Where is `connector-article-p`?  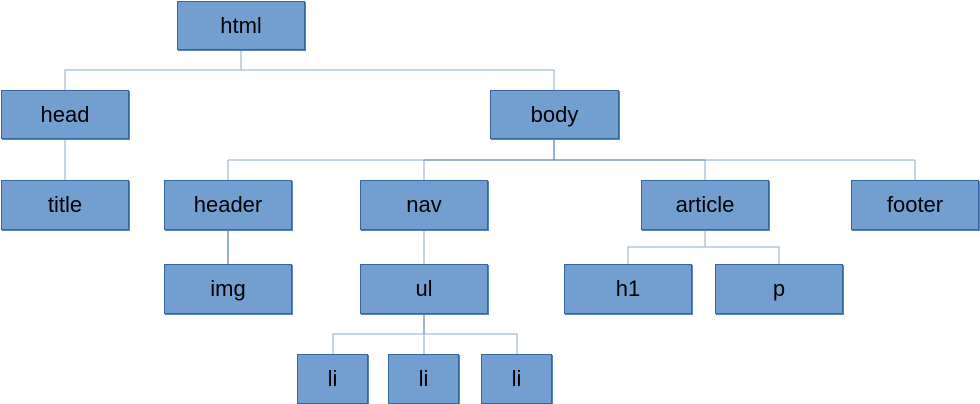 connector-article-p is located at coordinates (742, 255).